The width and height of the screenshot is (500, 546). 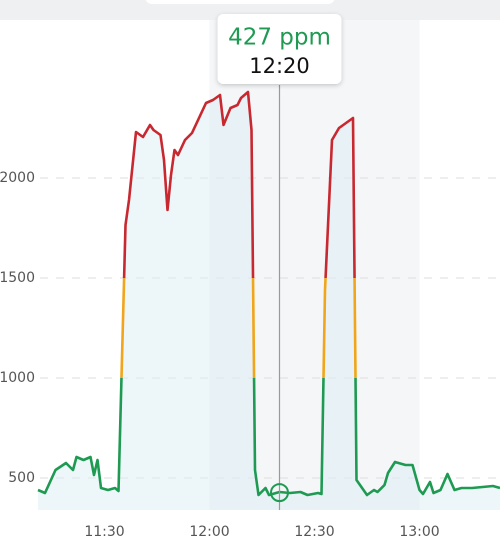 What do you see at coordinates (17, 178) in the screenshot?
I see `y-tick-label: 2000` at bounding box center [17, 178].